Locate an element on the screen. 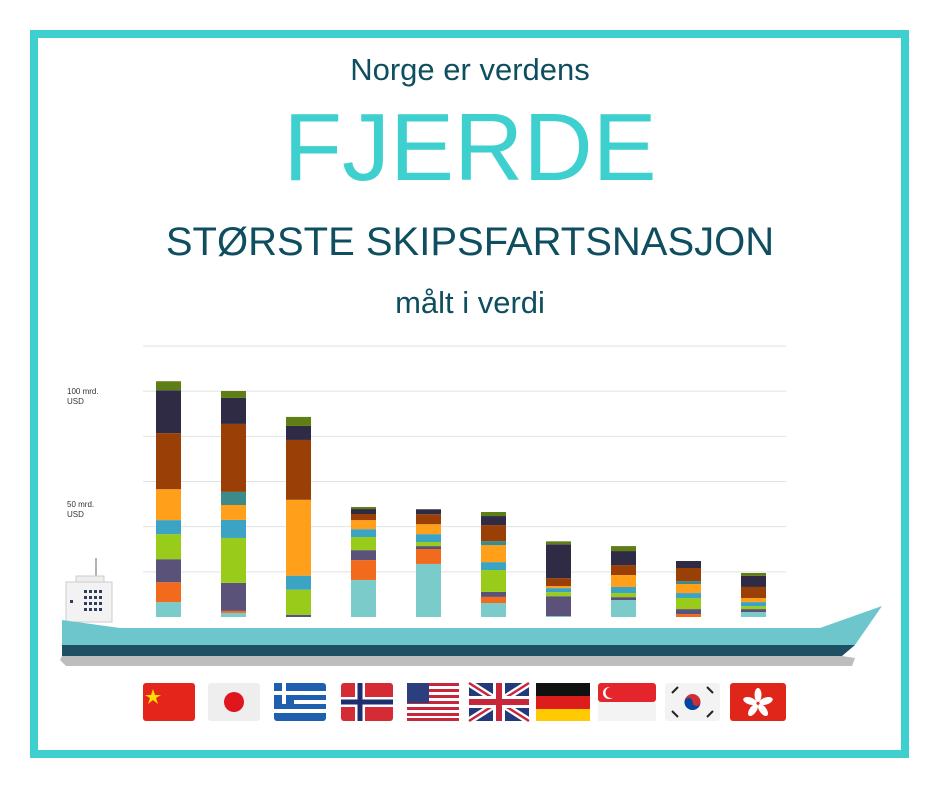  subtitle: målt i verdi is located at coordinates (470, 302).